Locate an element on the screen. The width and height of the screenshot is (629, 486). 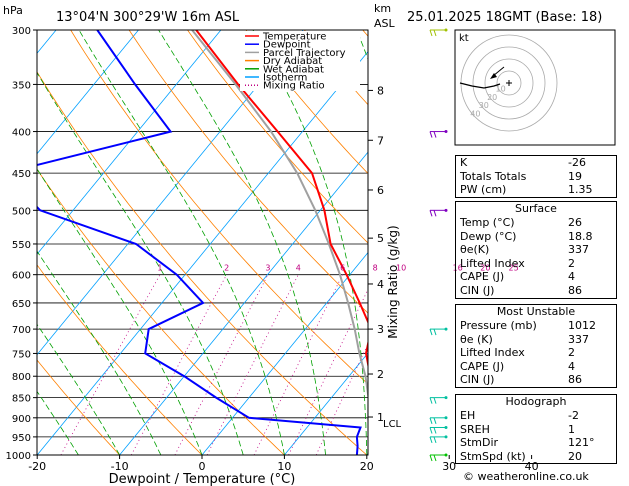
hodograph-ring-label: 20 is located at coordinates (492, 97).